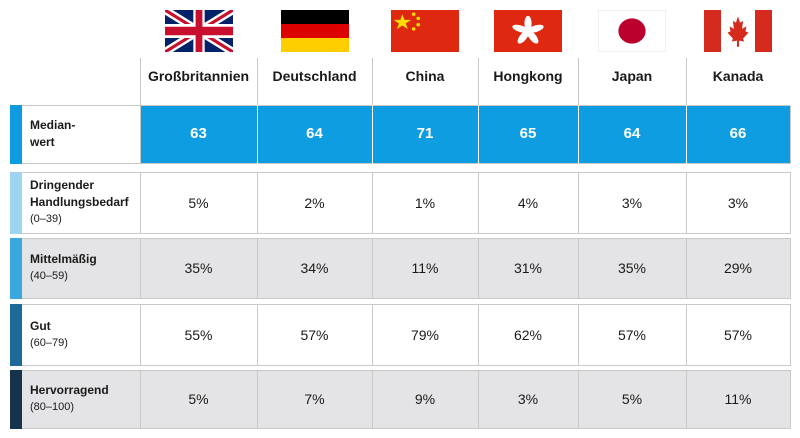 The image size is (800, 438). I want to click on row-label-range: (80–100), so click(52, 407).